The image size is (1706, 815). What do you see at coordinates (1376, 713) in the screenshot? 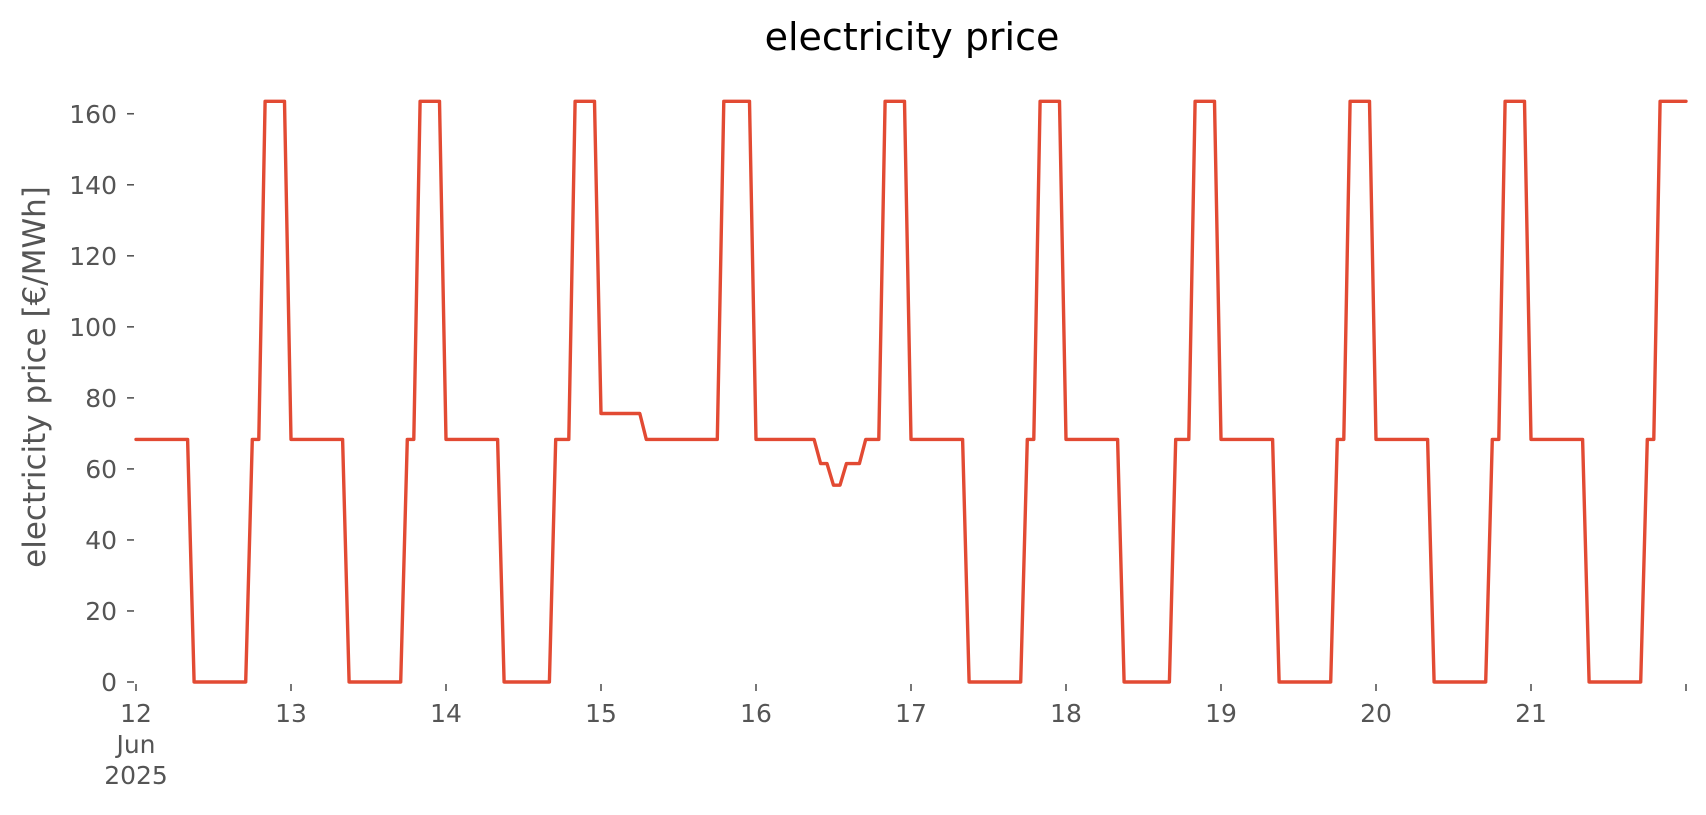
I see `x-tick-label: 20` at bounding box center [1376, 713].